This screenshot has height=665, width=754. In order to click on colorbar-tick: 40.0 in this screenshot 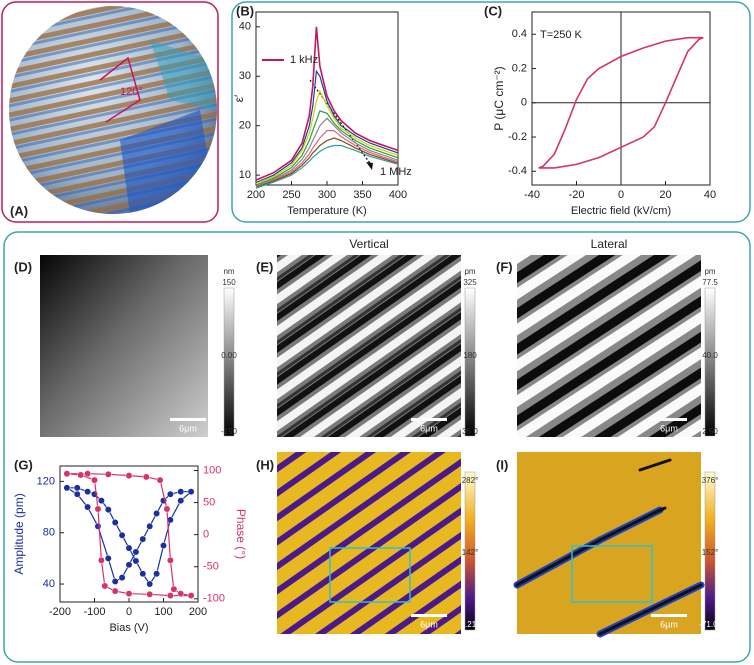, I will do `click(710, 355)`.